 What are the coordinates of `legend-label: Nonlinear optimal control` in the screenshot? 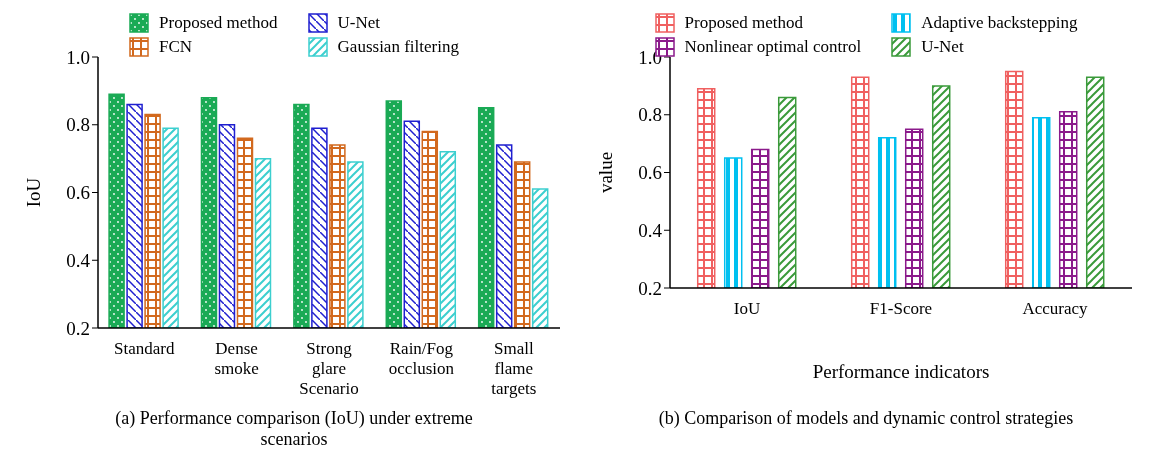 It's located at (773, 47).